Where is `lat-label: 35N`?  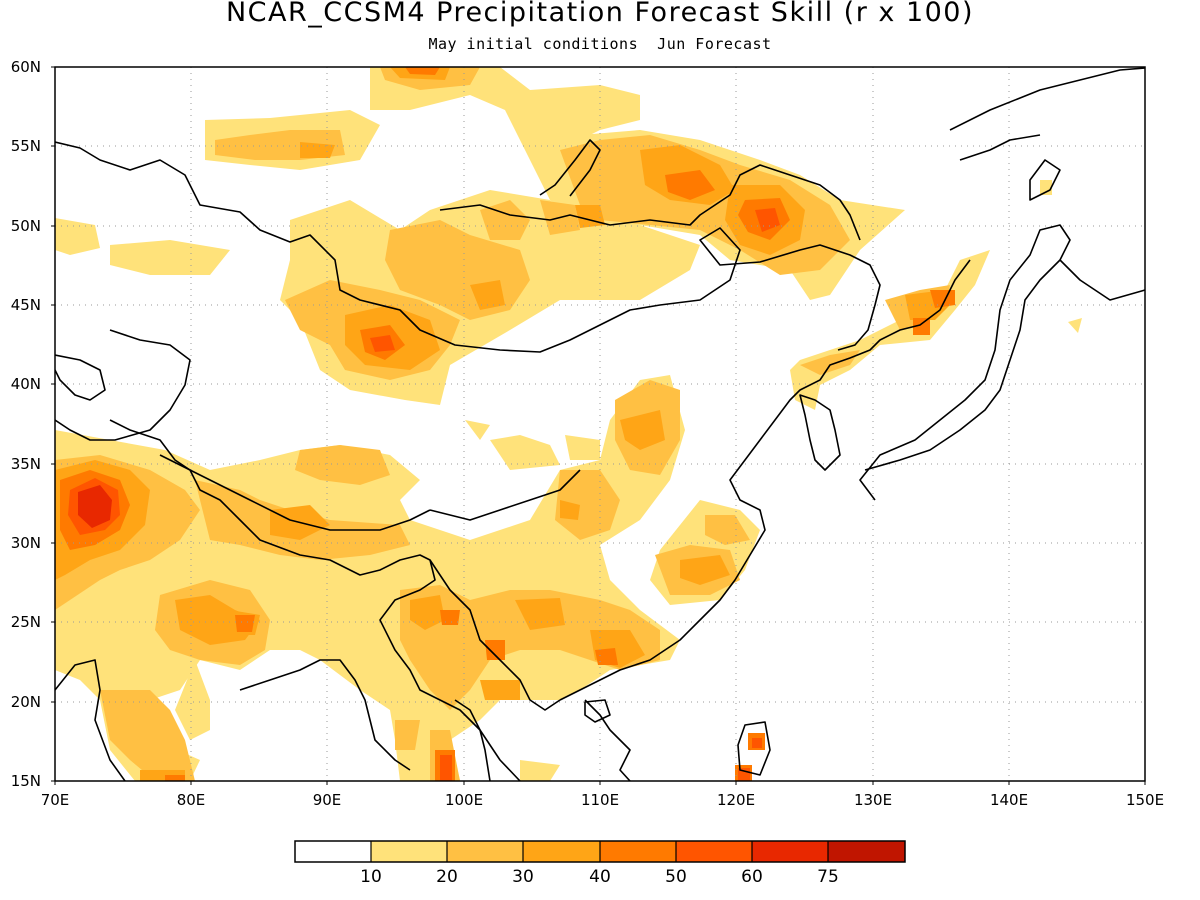 lat-label: 35N is located at coordinates (26, 464).